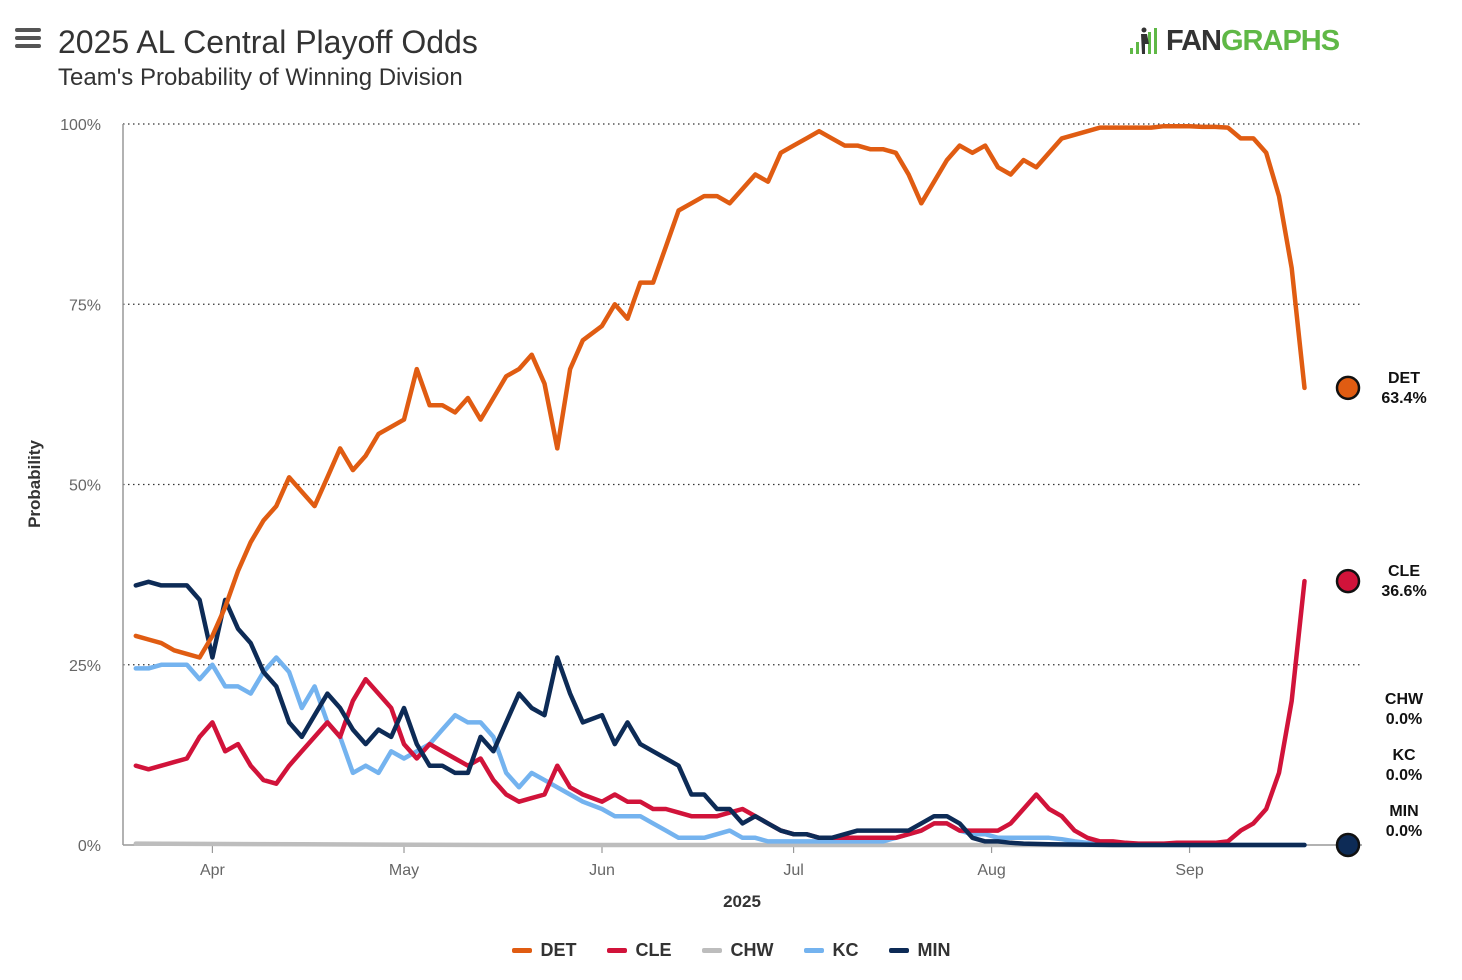 Image resolution: width=1462 pixels, height=980 pixels. I want to click on end-label-value: 63.4%, so click(1403, 398).